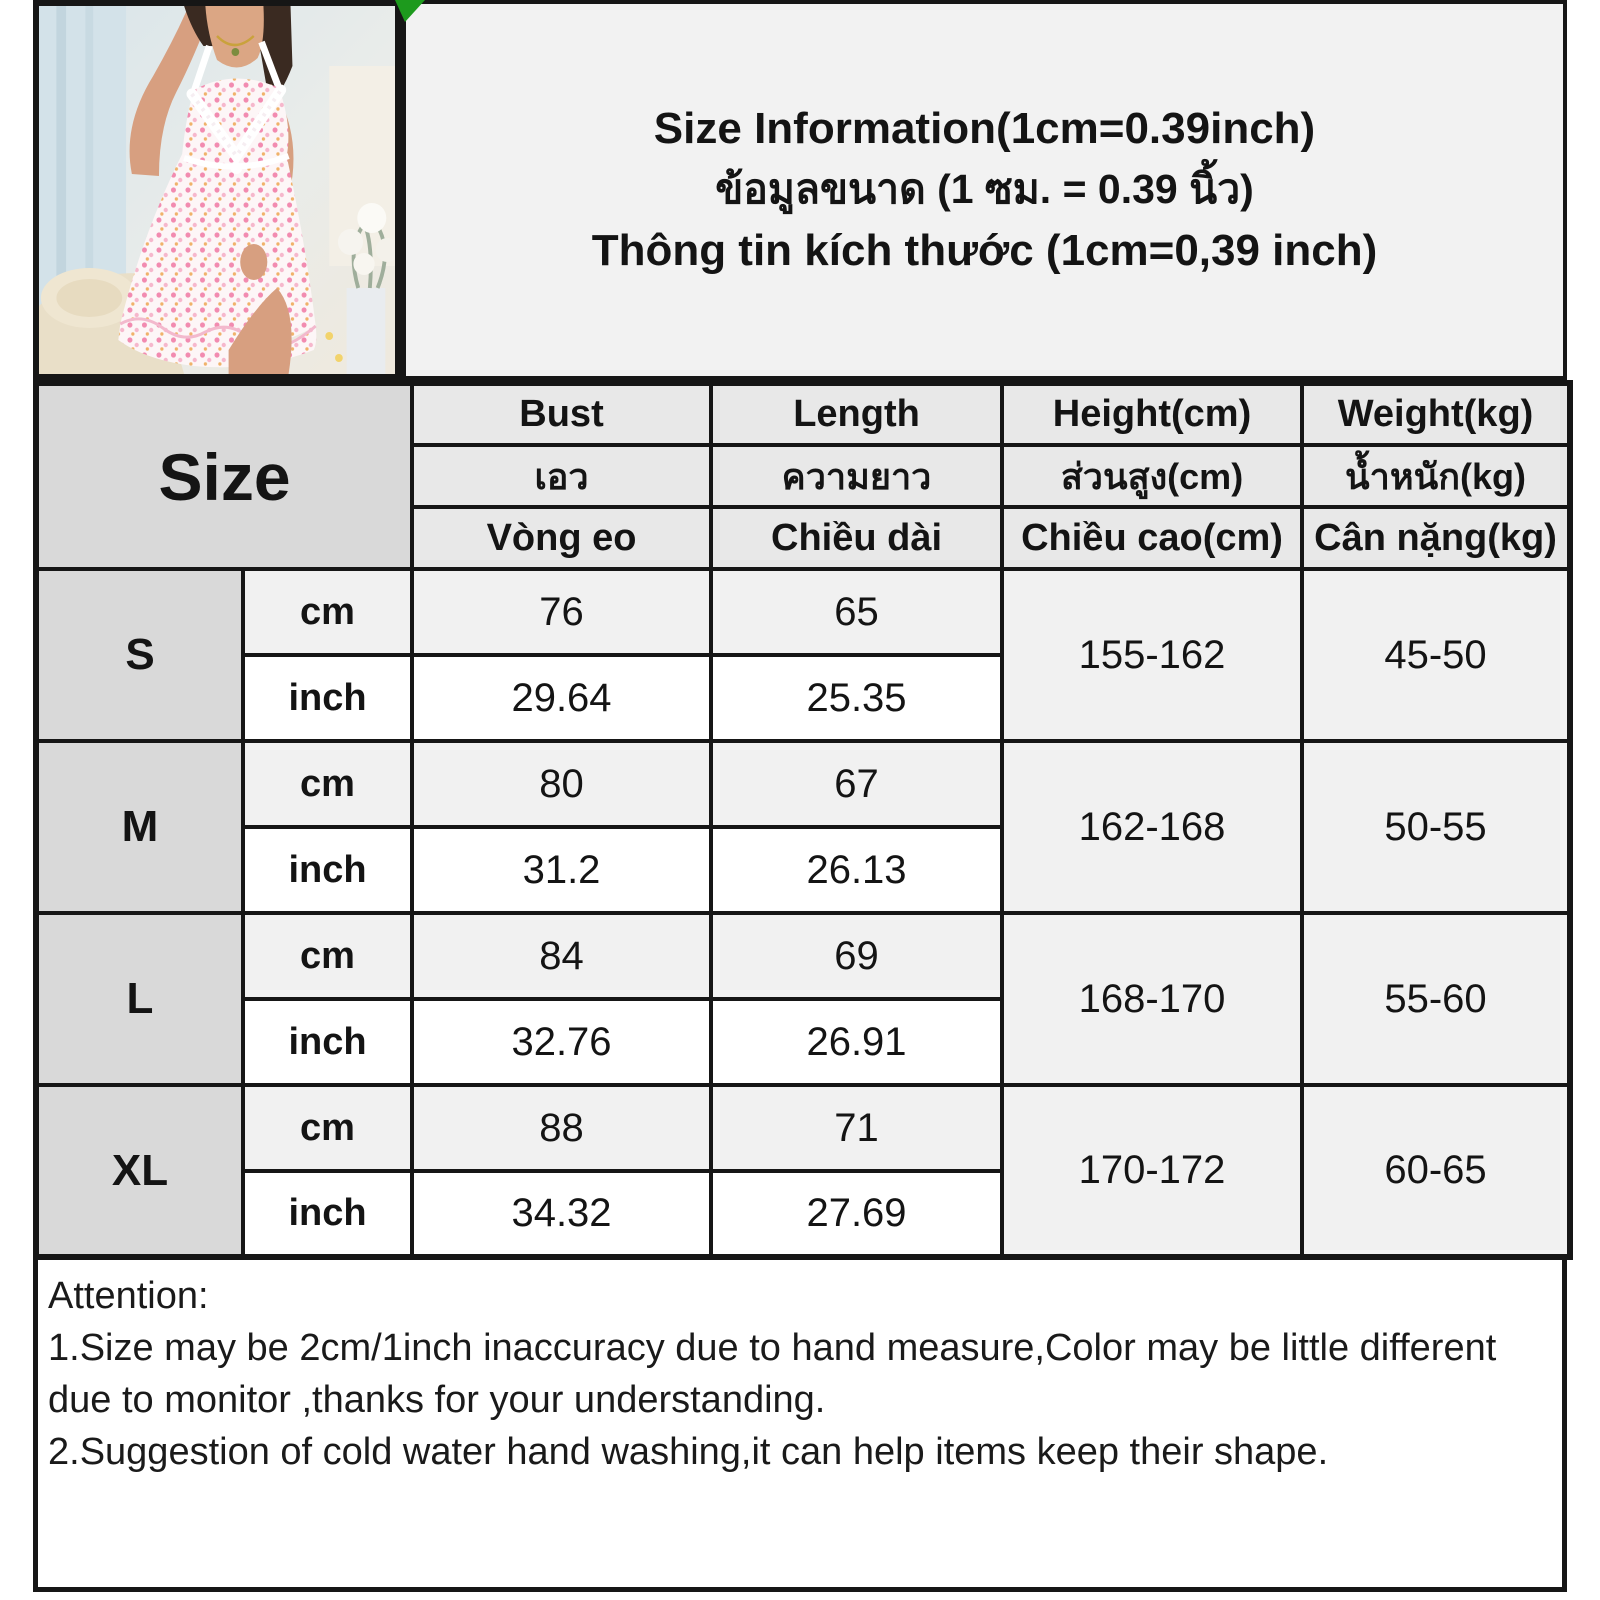 The width and height of the screenshot is (1600, 1600). I want to click on table-row-l-cm: L cm 84 69 168-170 55-60, so click(803, 999).